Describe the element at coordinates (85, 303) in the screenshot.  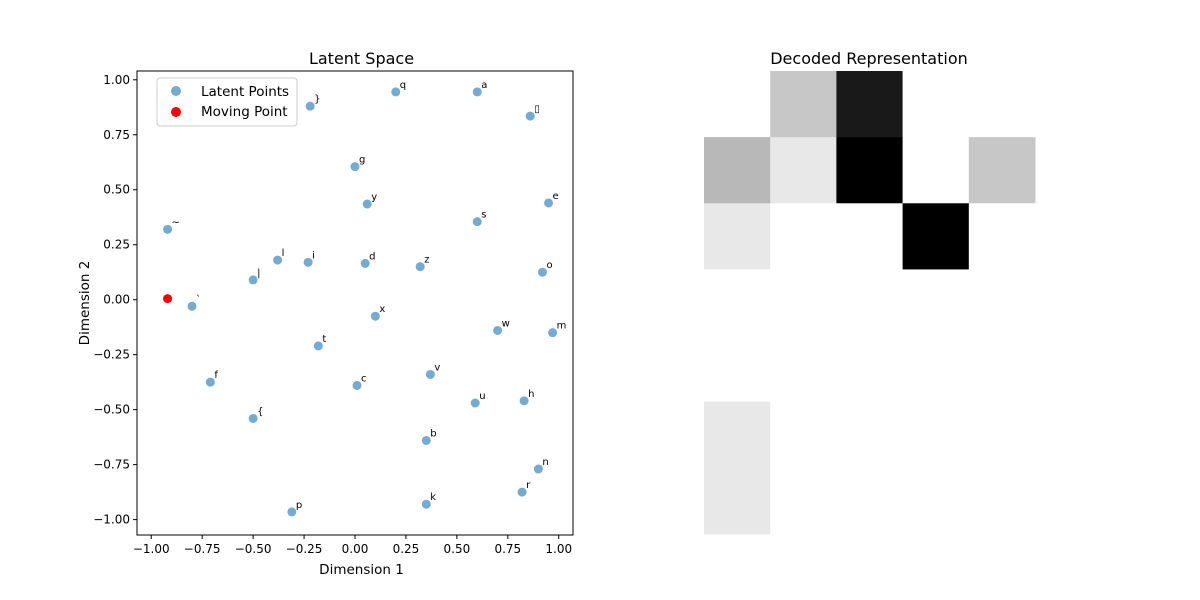
I see `y-axis-label: Dimension 2` at that location.